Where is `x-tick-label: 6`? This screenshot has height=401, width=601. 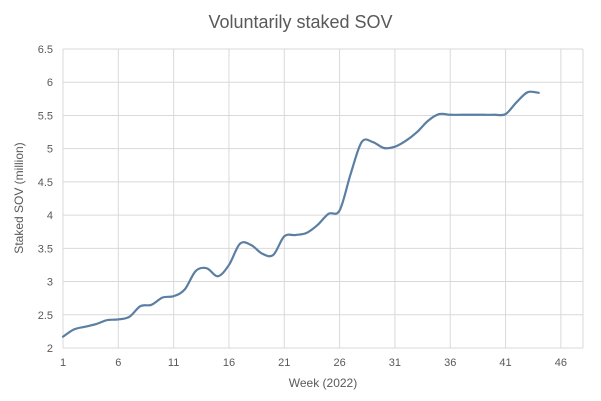
x-tick-label: 6 is located at coordinates (118, 363).